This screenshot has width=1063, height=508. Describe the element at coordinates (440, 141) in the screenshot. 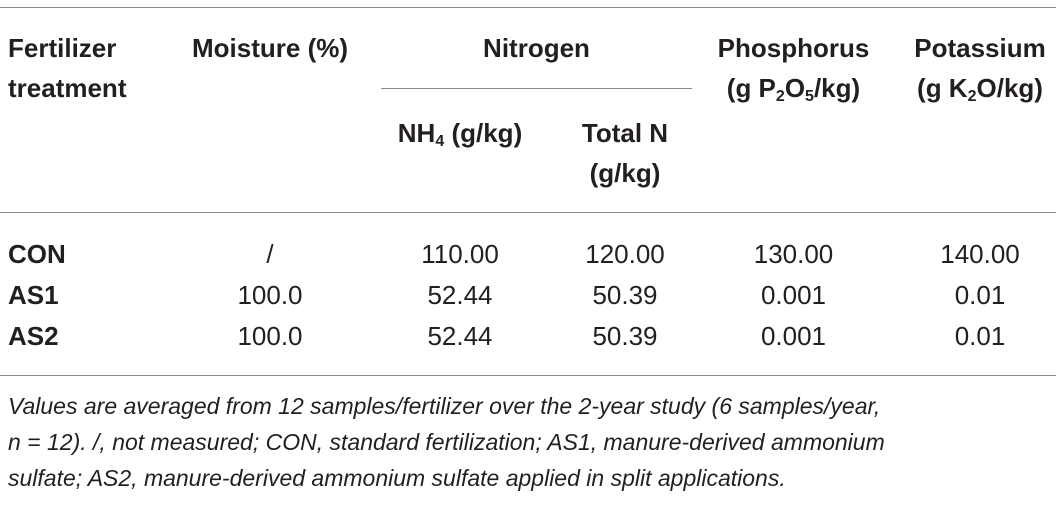

I see `header-nh4-sub: 4` at that location.